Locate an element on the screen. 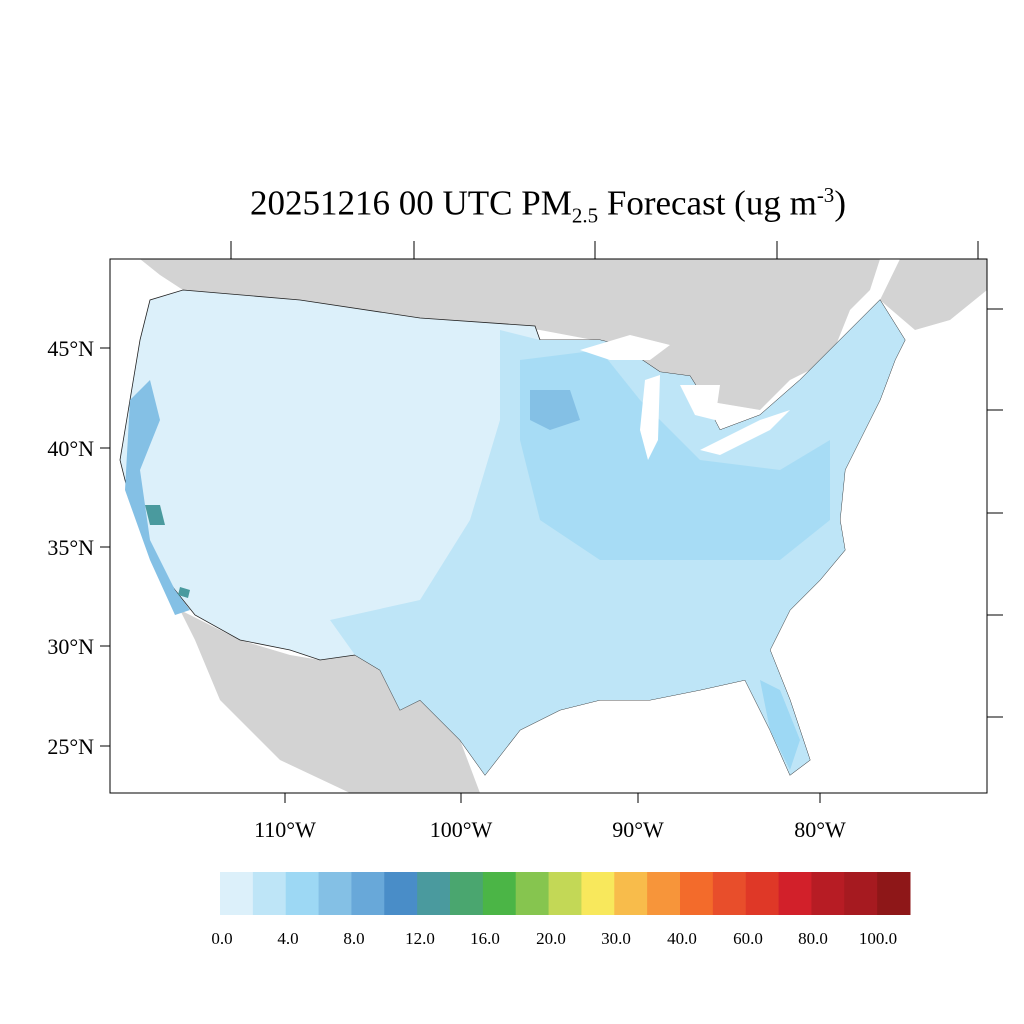 The image size is (1024, 1024). lake-erie-ontario is located at coordinates (745, 432).